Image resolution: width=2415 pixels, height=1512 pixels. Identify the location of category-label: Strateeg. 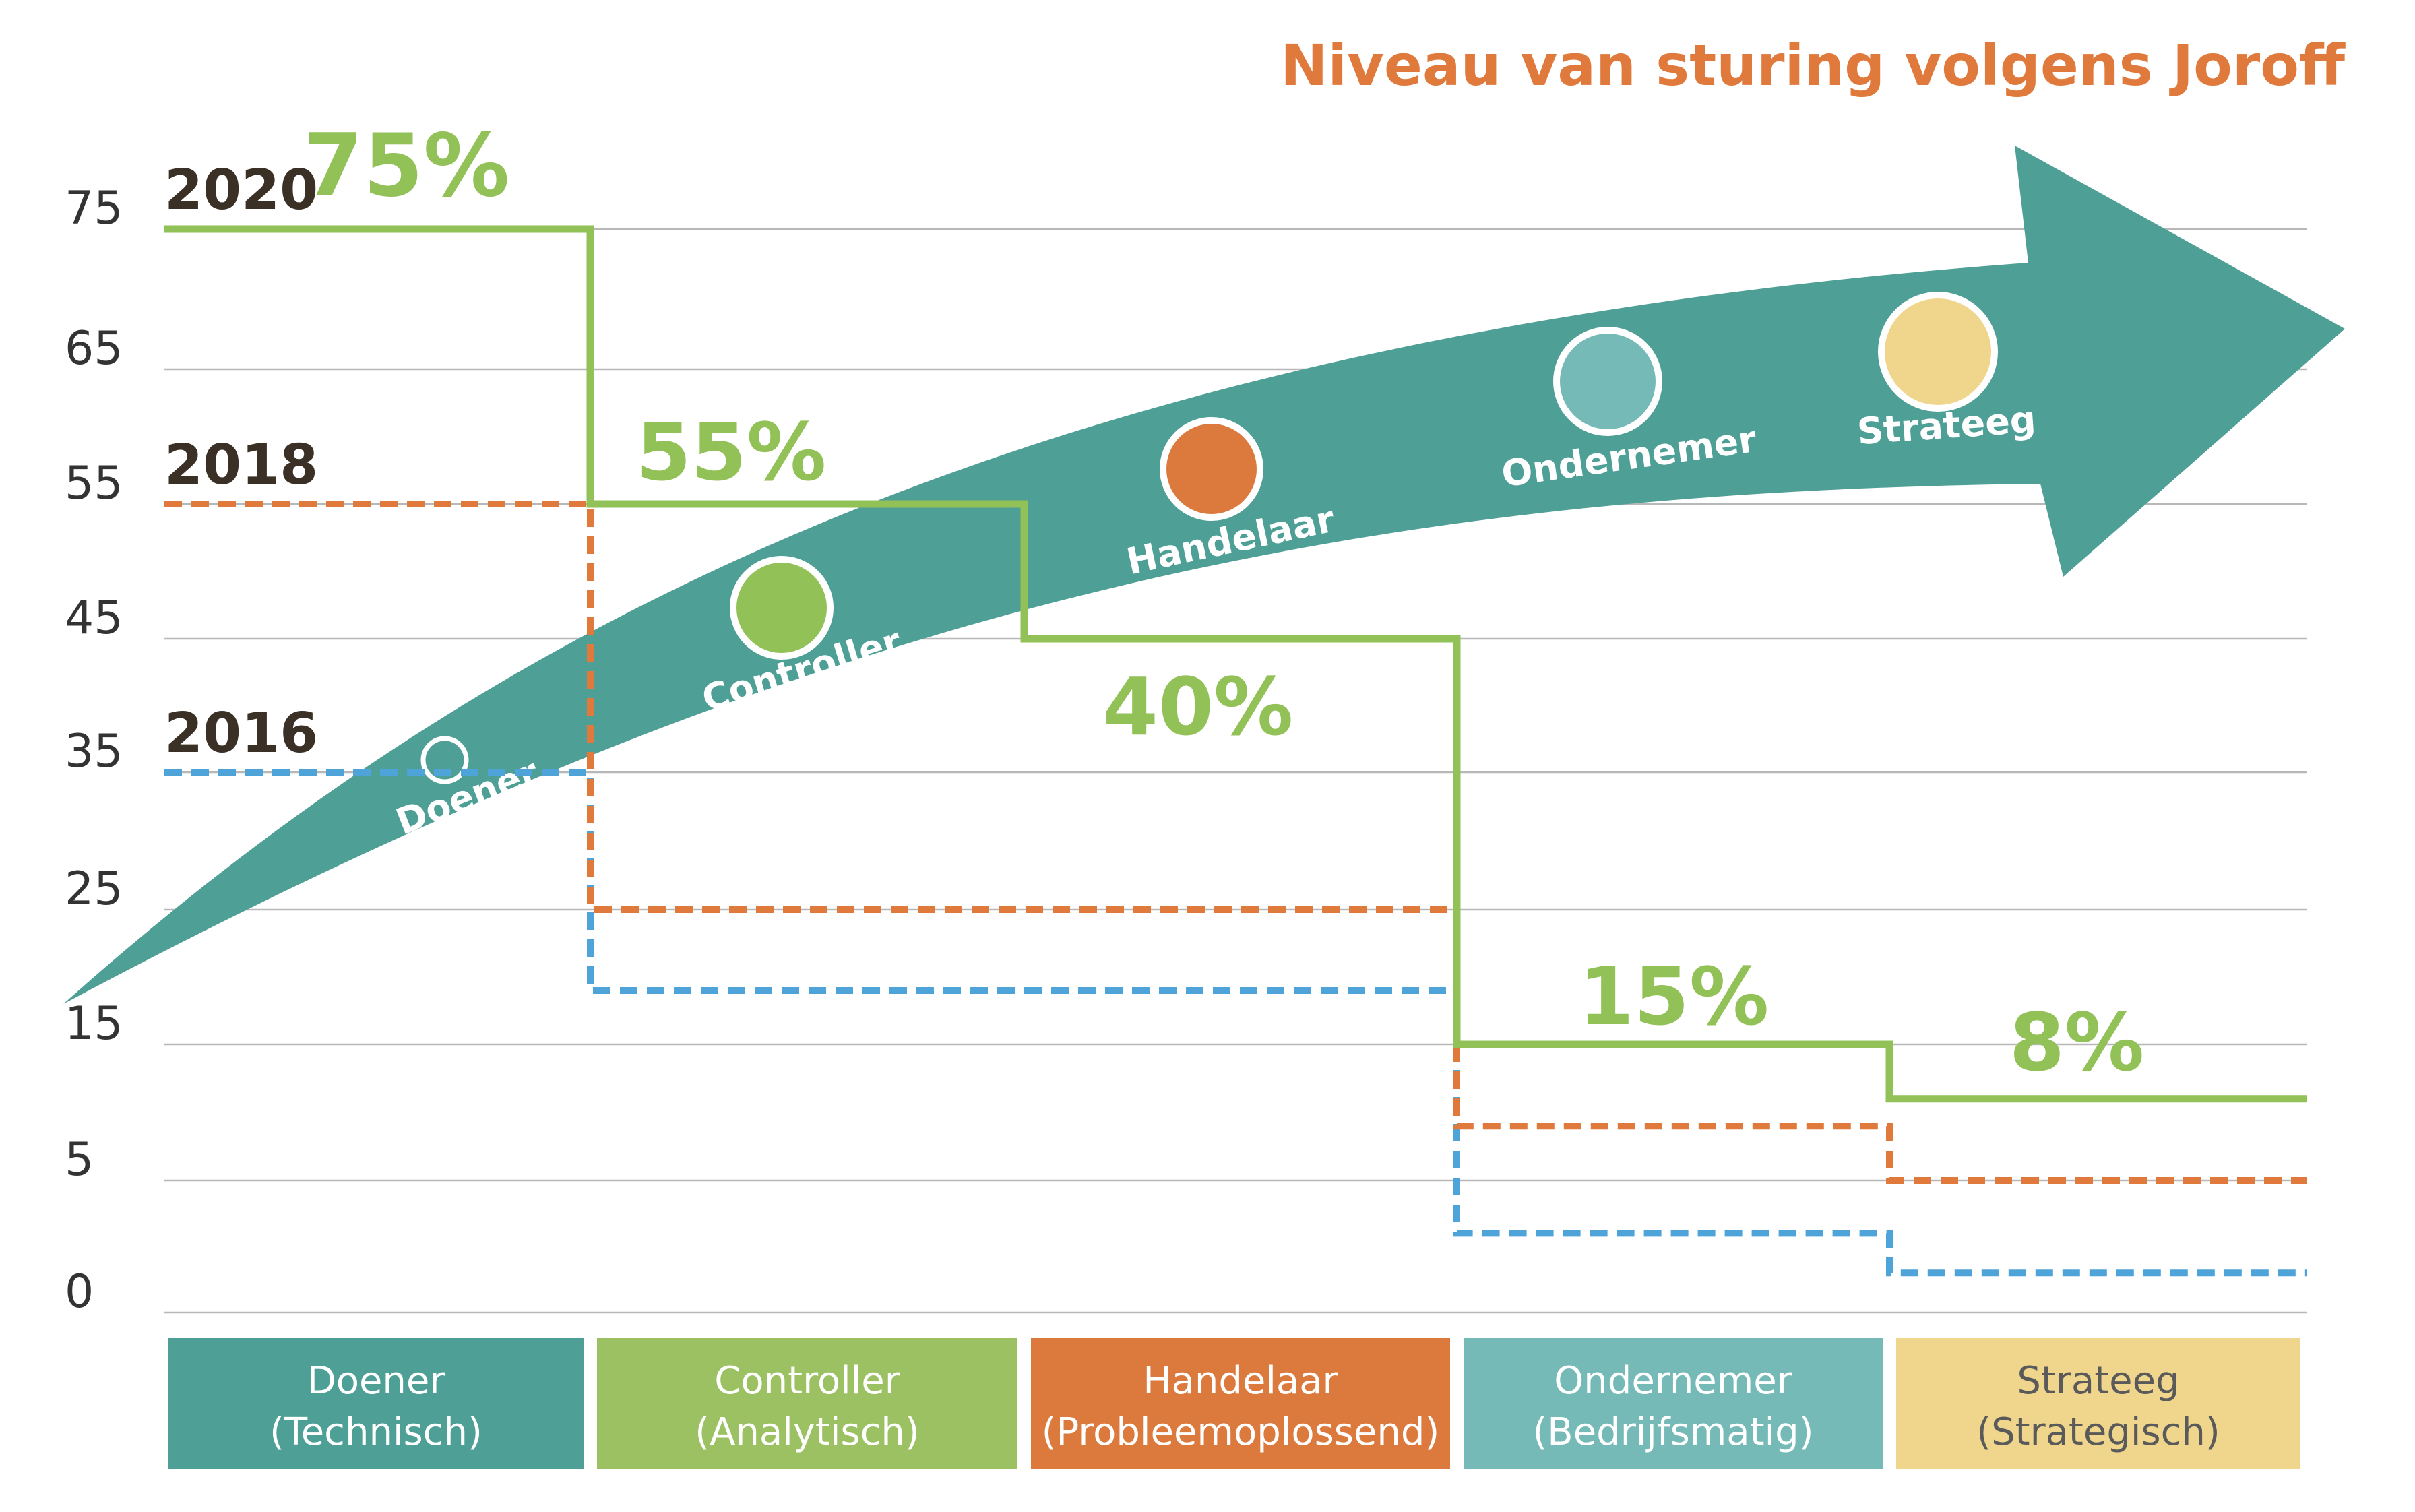
(2098, 1381).